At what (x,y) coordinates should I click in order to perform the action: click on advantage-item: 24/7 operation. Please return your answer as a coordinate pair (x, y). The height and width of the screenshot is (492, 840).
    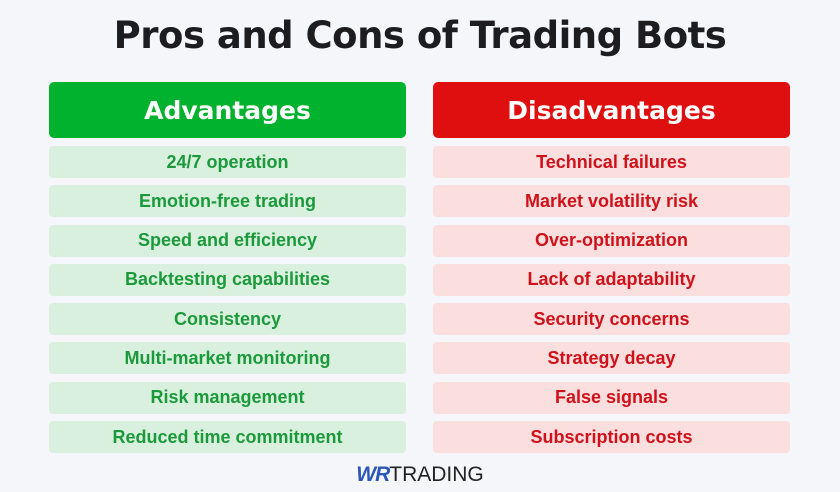
    Looking at the image, I should click on (227, 162).